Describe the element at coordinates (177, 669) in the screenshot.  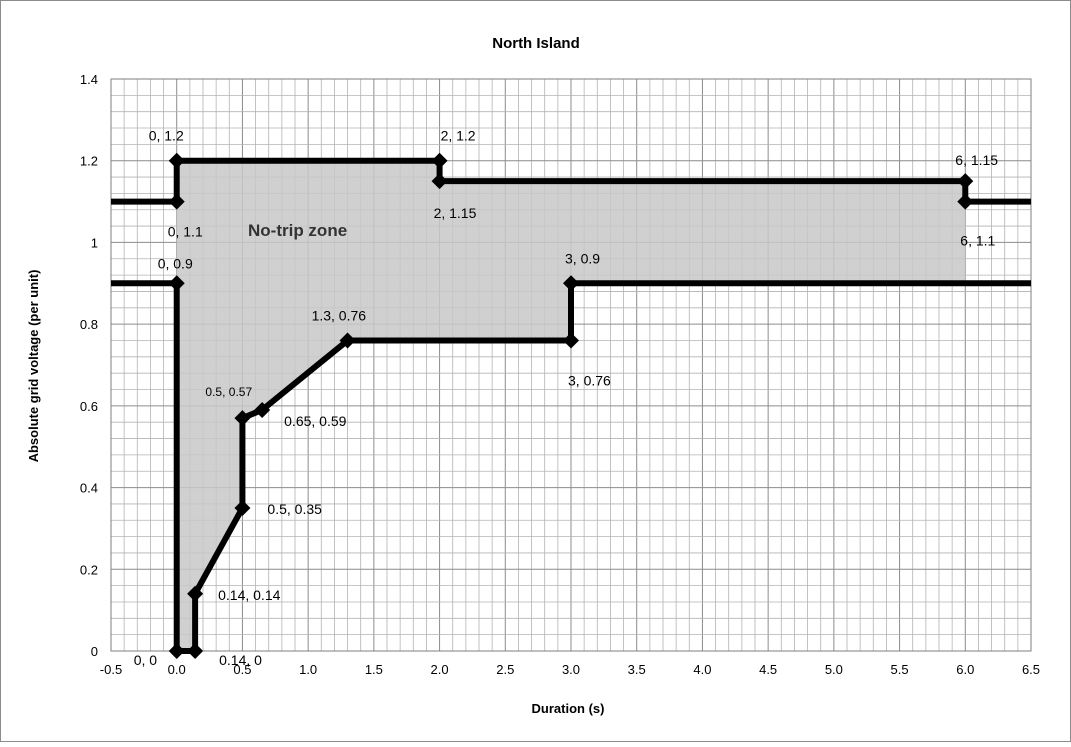
I see `x-tick-label: 0.0` at that location.